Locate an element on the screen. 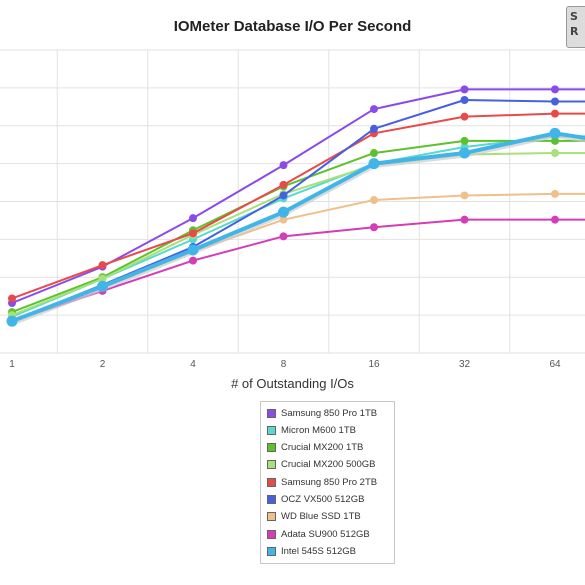 This screenshot has height=585, width=585. legend-item: Intel 545S 512GB is located at coordinates (311, 551).